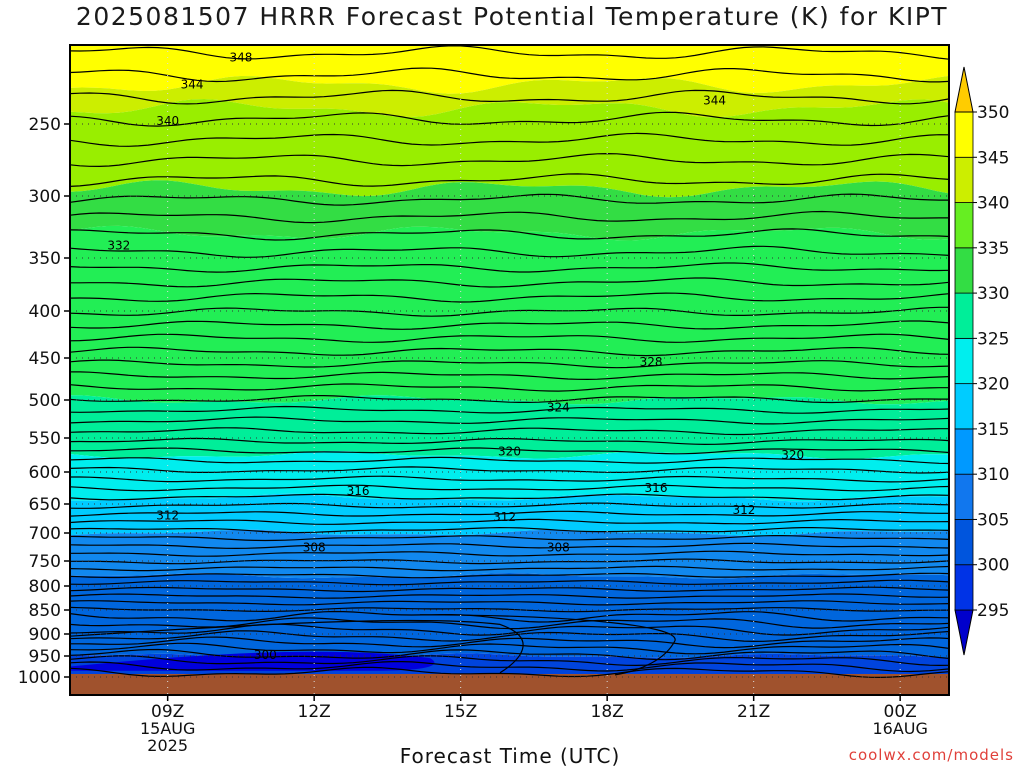 This screenshot has height=768, width=1024. Describe the element at coordinates (981, 361) in the screenshot. I see `colorbar: 295 300 305 310 315 320 325 330 335 340 345 350` at that location.